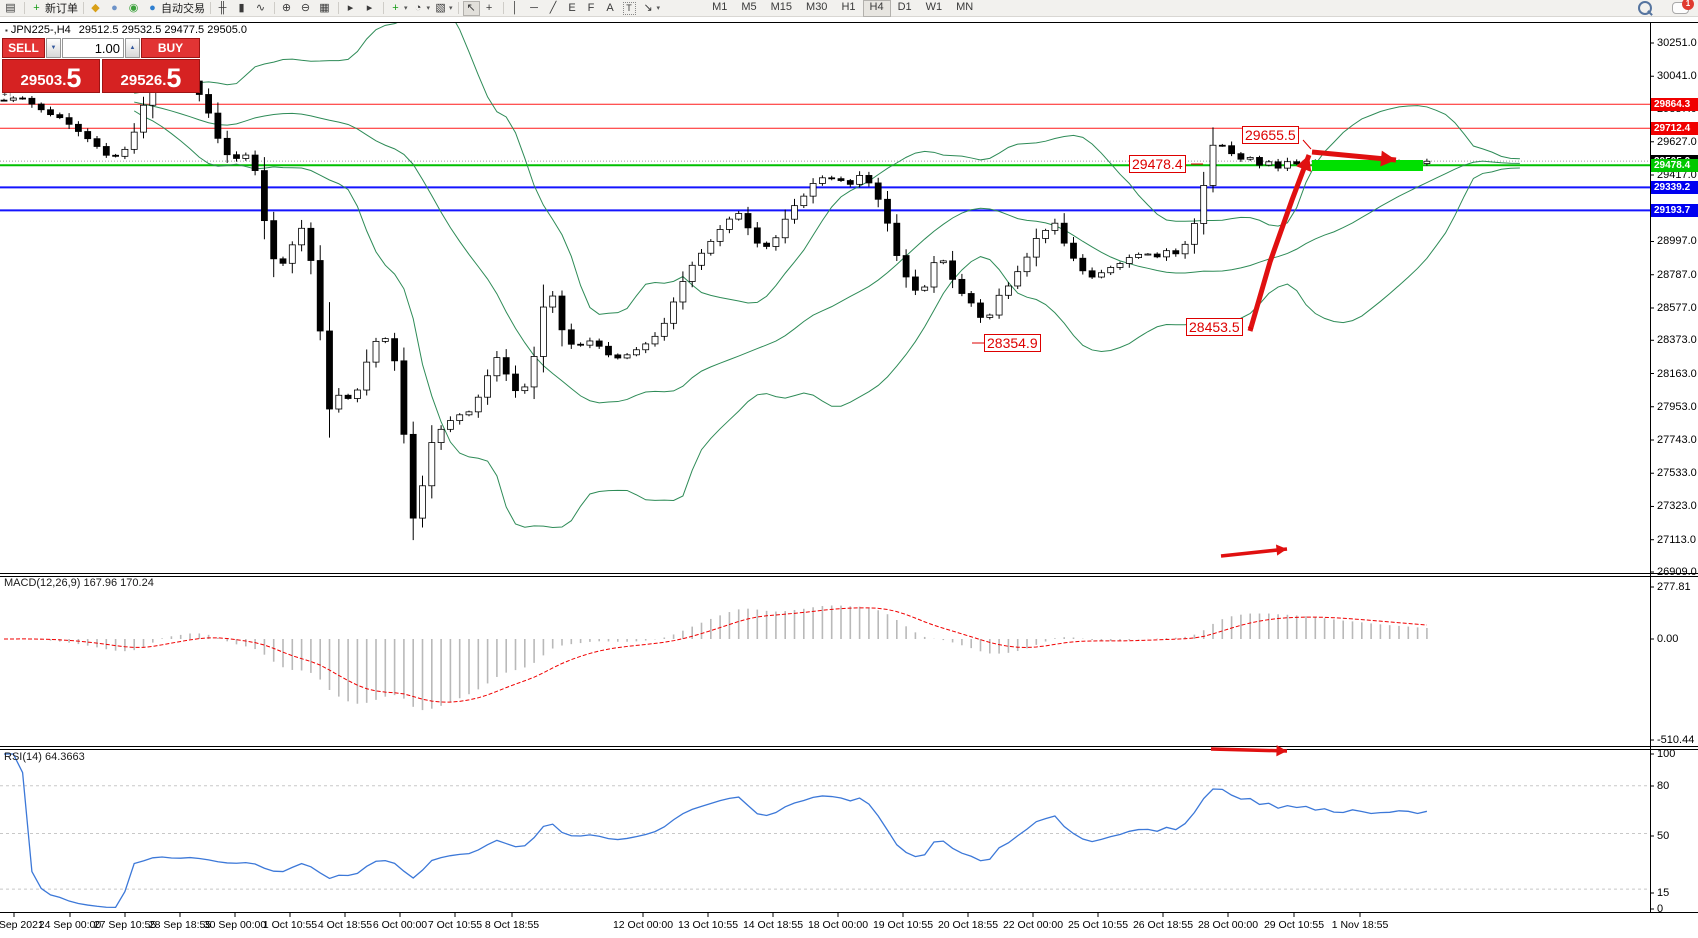  What do you see at coordinates (817, 6) in the screenshot?
I see `timeframe-m30: M30` at bounding box center [817, 6].